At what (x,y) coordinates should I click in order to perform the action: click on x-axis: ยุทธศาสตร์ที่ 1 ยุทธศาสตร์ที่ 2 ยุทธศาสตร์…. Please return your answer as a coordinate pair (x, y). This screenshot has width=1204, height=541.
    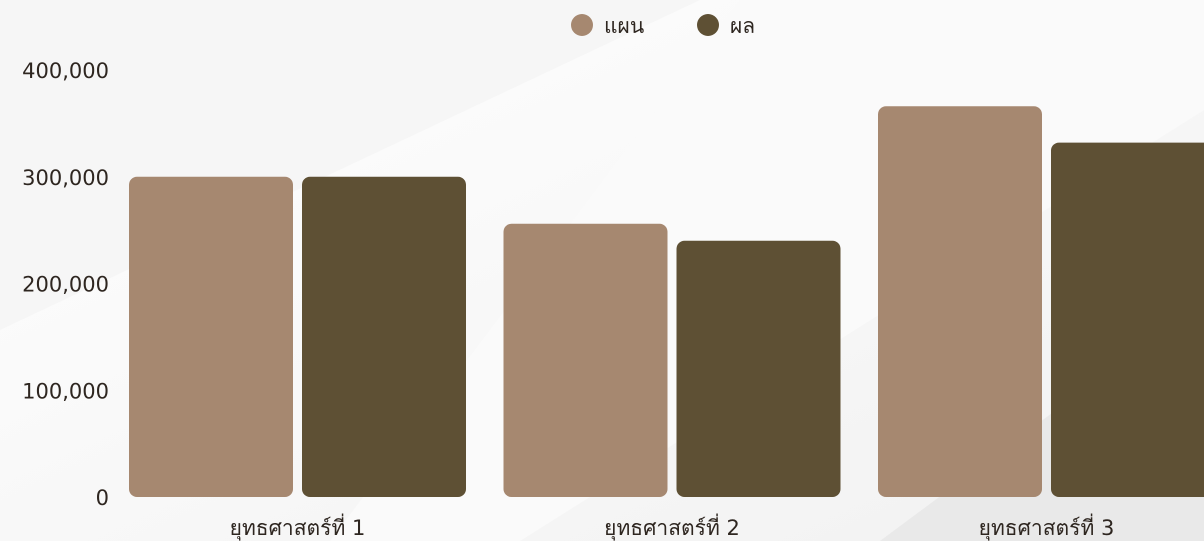
    Looking at the image, I should click on (672, 527).